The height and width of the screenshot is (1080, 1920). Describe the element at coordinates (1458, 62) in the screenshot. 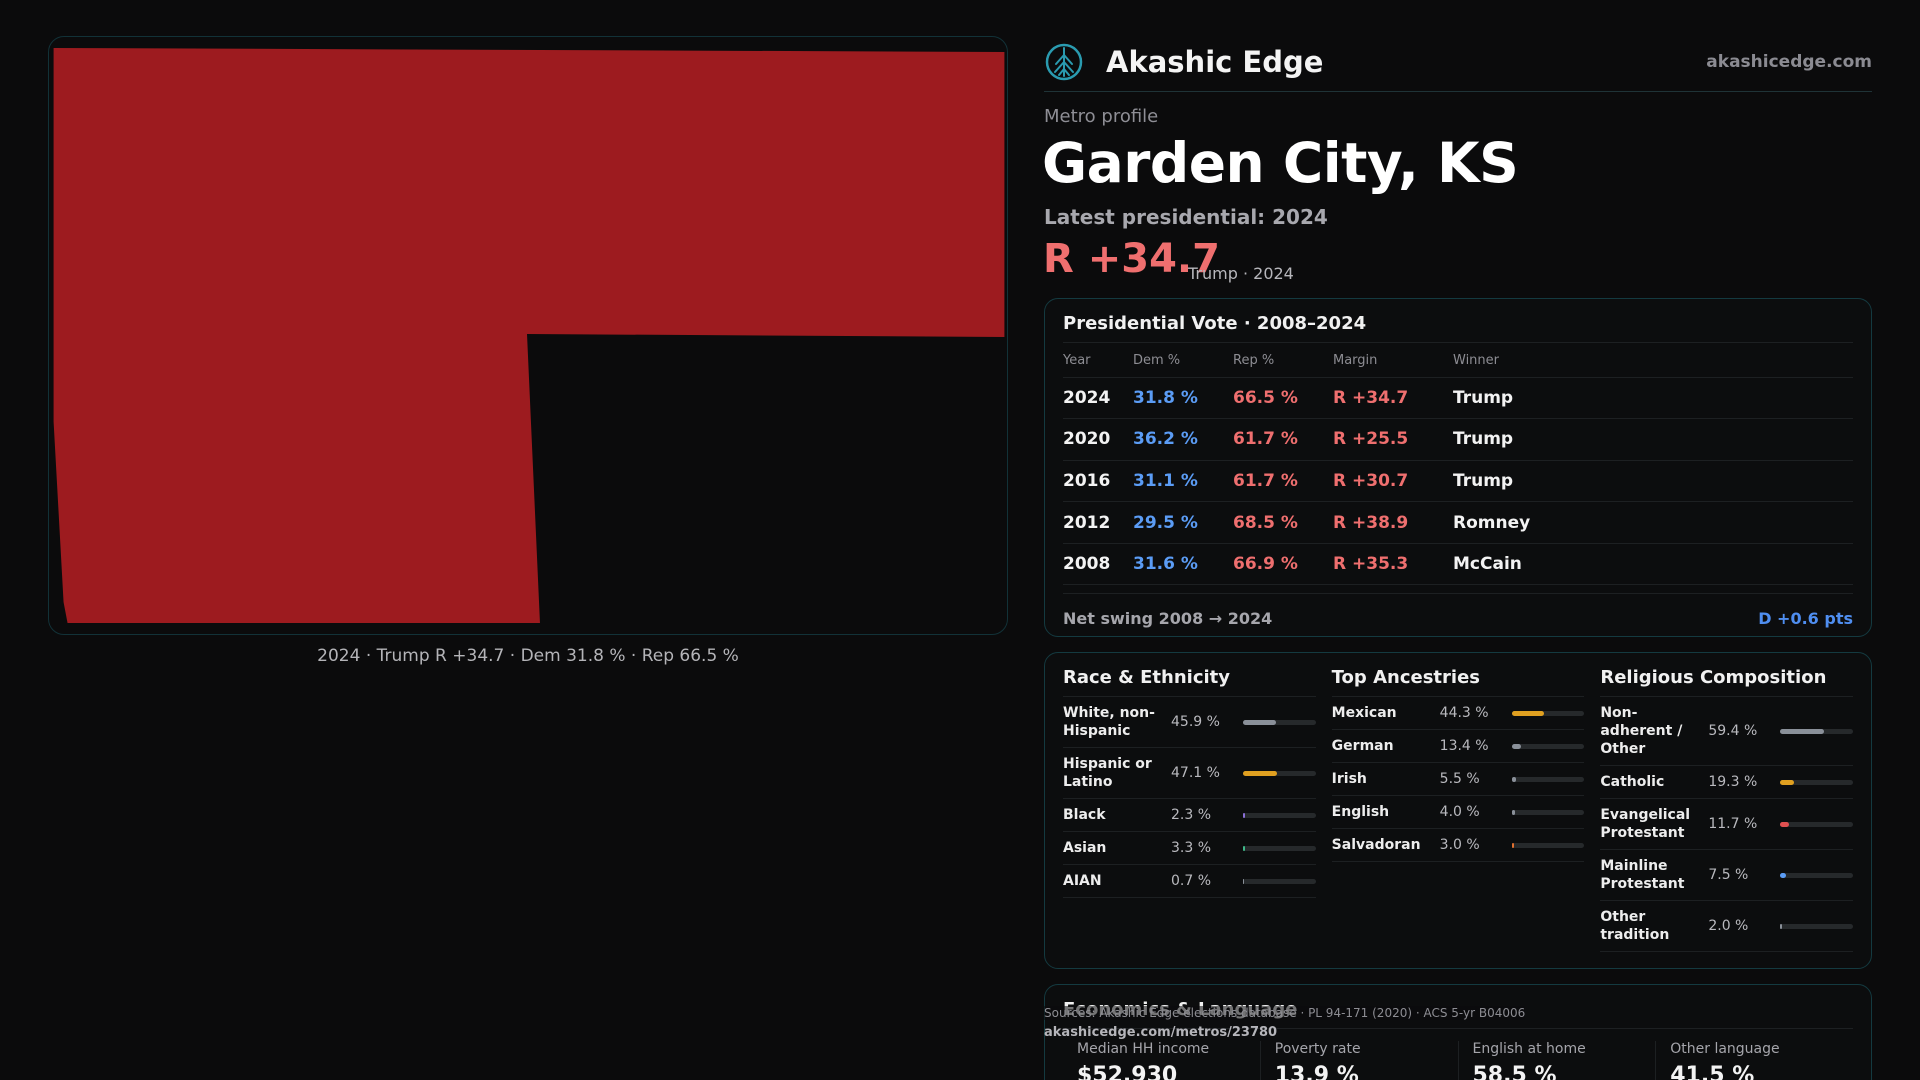

I see `brand-header: Akashic Edge akashicedge.com` at that location.